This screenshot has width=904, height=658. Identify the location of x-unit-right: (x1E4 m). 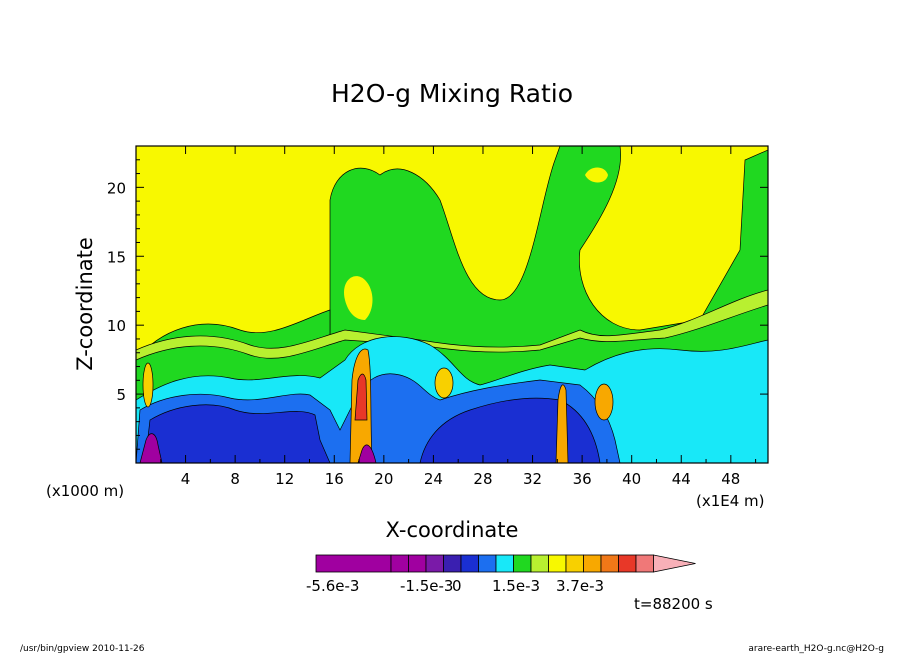
(730, 501).